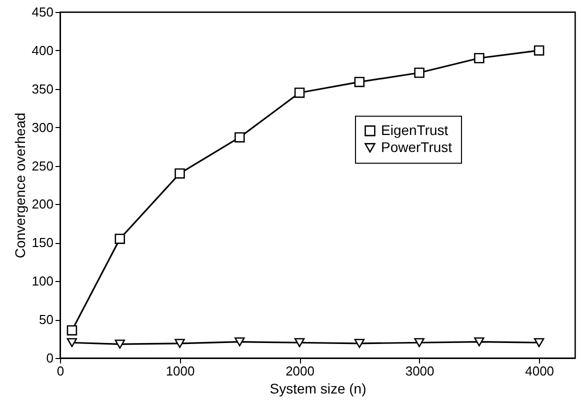 The height and width of the screenshot is (401, 581). Describe the element at coordinates (419, 371) in the screenshot. I see `x-tick-label: 3000` at that location.